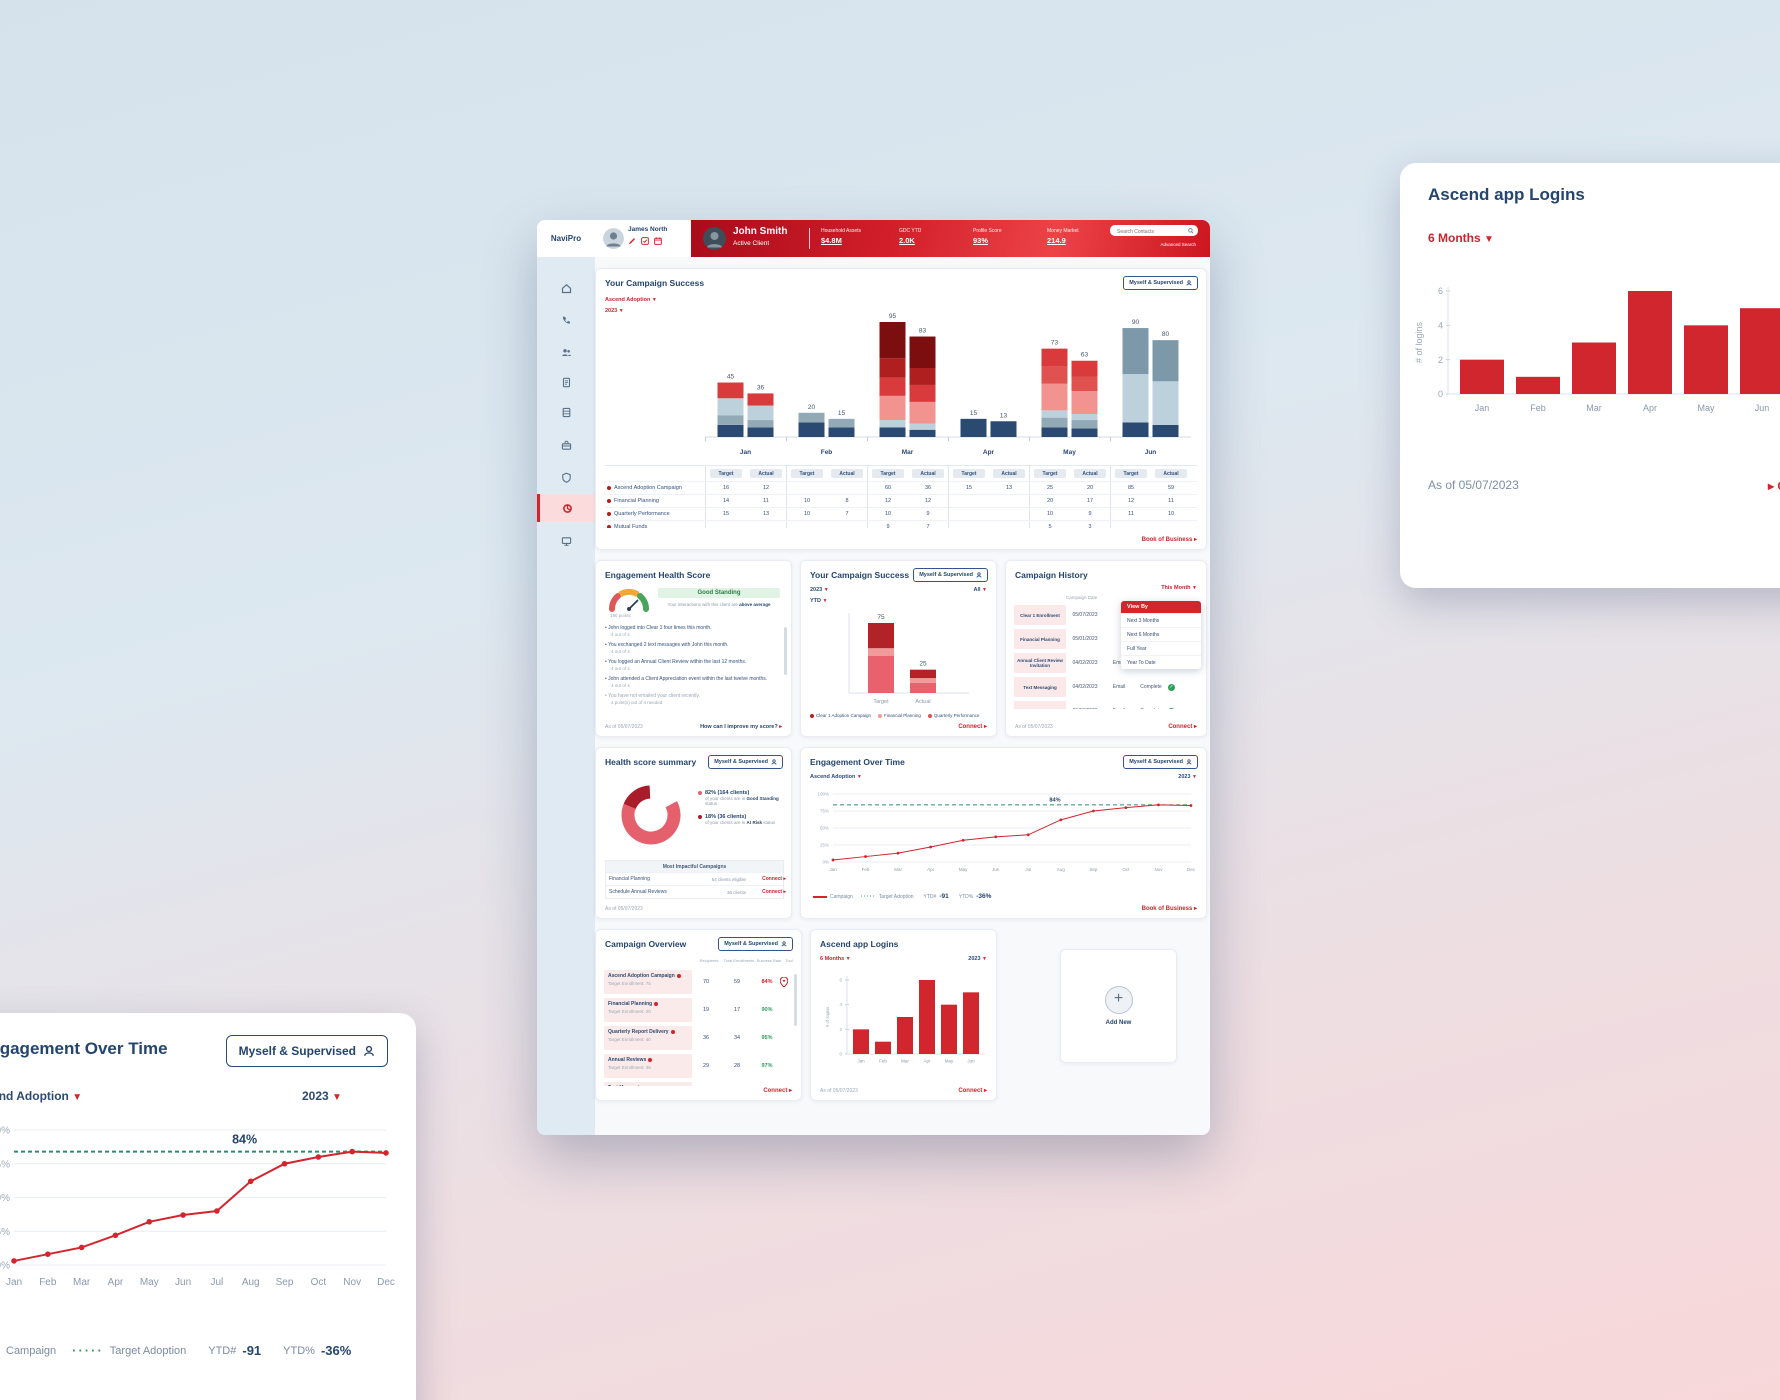  I want to click on search-input, so click(1151, 231).